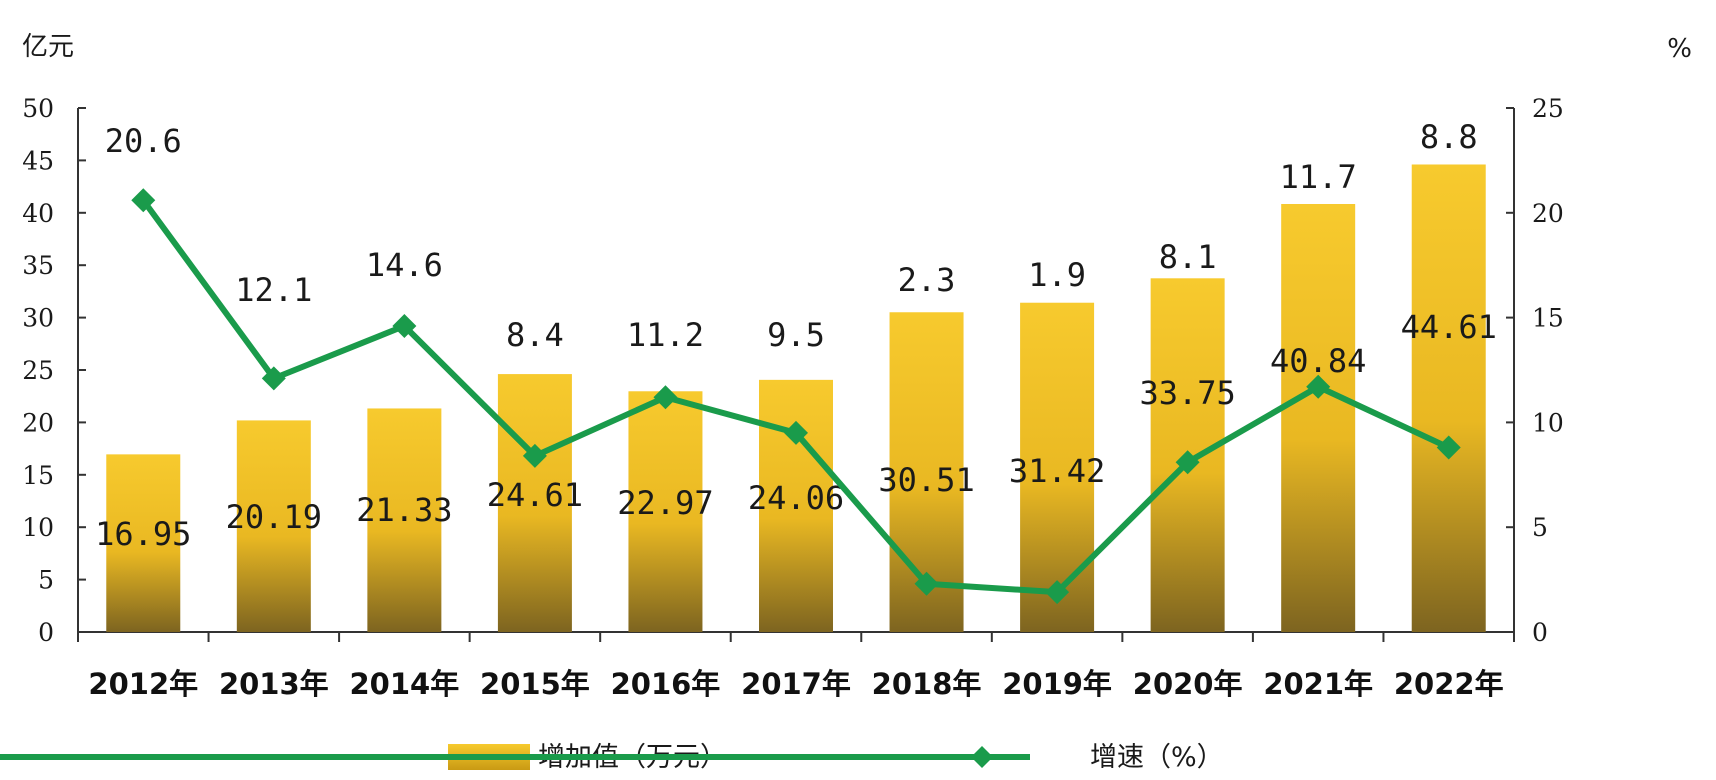 The image size is (1716, 780). What do you see at coordinates (273, 290) in the screenshot?
I see `line-data-label: 12.1` at bounding box center [273, 290].